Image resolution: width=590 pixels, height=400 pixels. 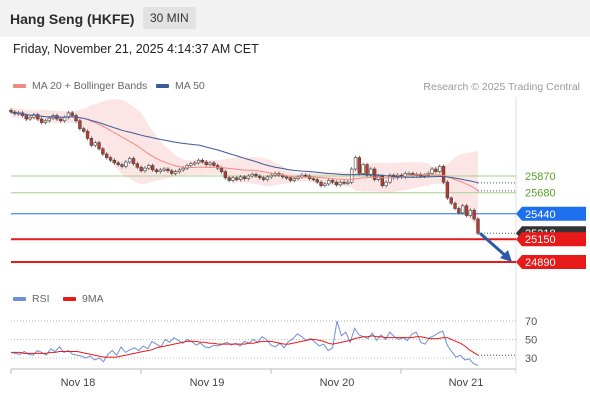 What do you see at coordinates (540, 215) in the screenshot?
I see `level-label: 25440` at bounding box center [540, 215].